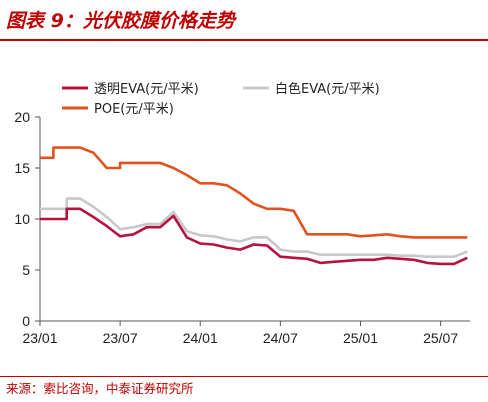  What do you see at coordinates (280, 338) in the screenshot?
I see `x-tick-label: 24/07` at bounding box center [280, 338].